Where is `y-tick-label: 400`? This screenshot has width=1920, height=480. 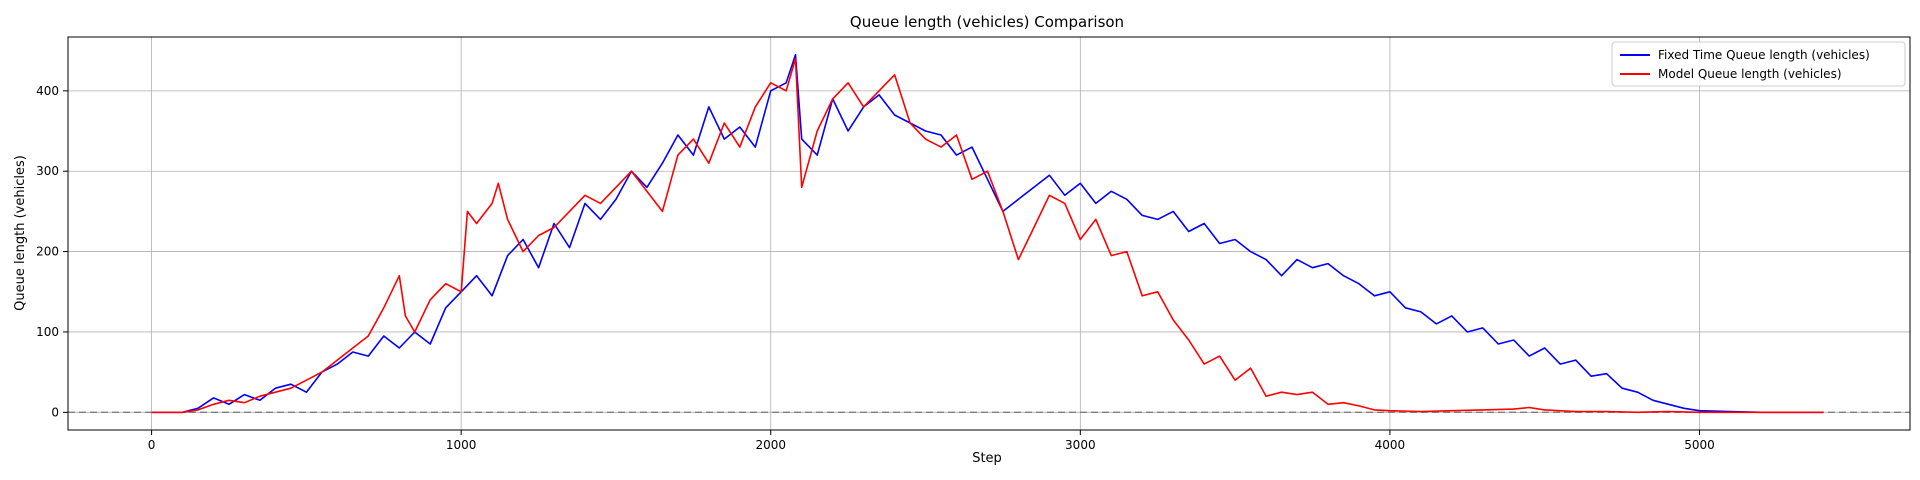
y-tick-label: 400 is located at coordinates (47, 91).